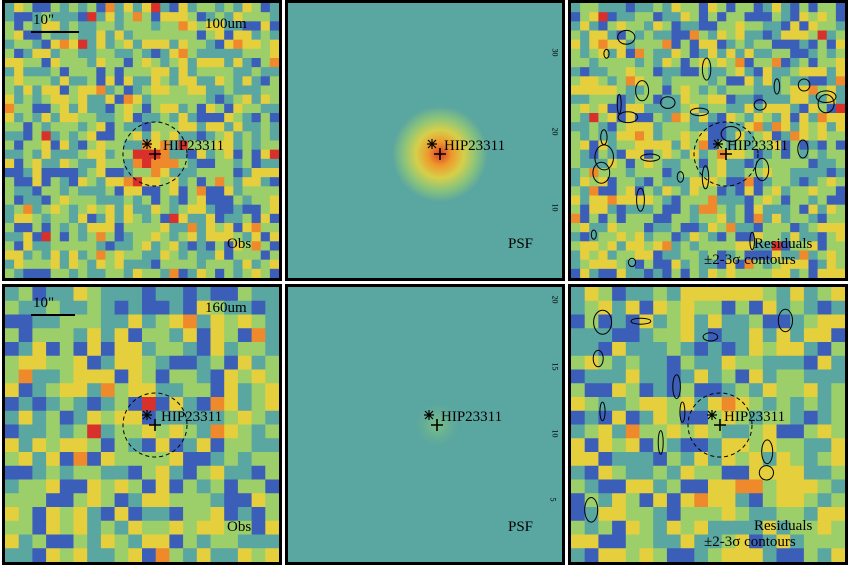 This screenshot has height=566, width=850. I want to click on star-marker, so click(432, 144).